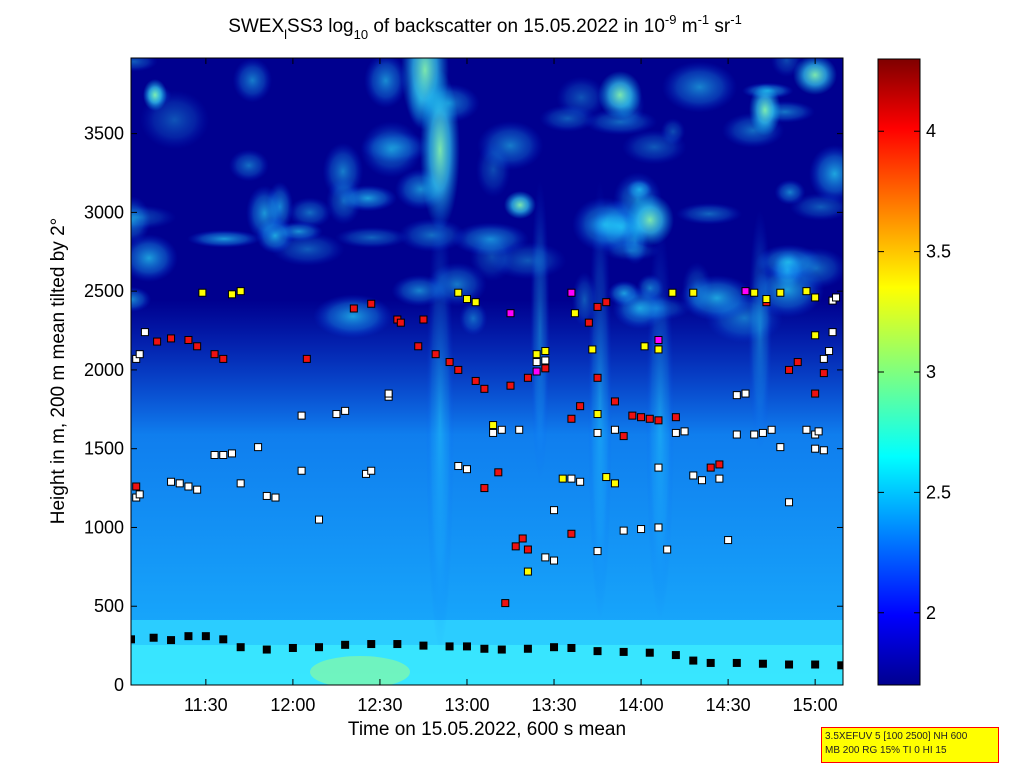  Describe the element at coordinates (360, 670) in the screenshot. I see `surface-maximum-patch` at that location.